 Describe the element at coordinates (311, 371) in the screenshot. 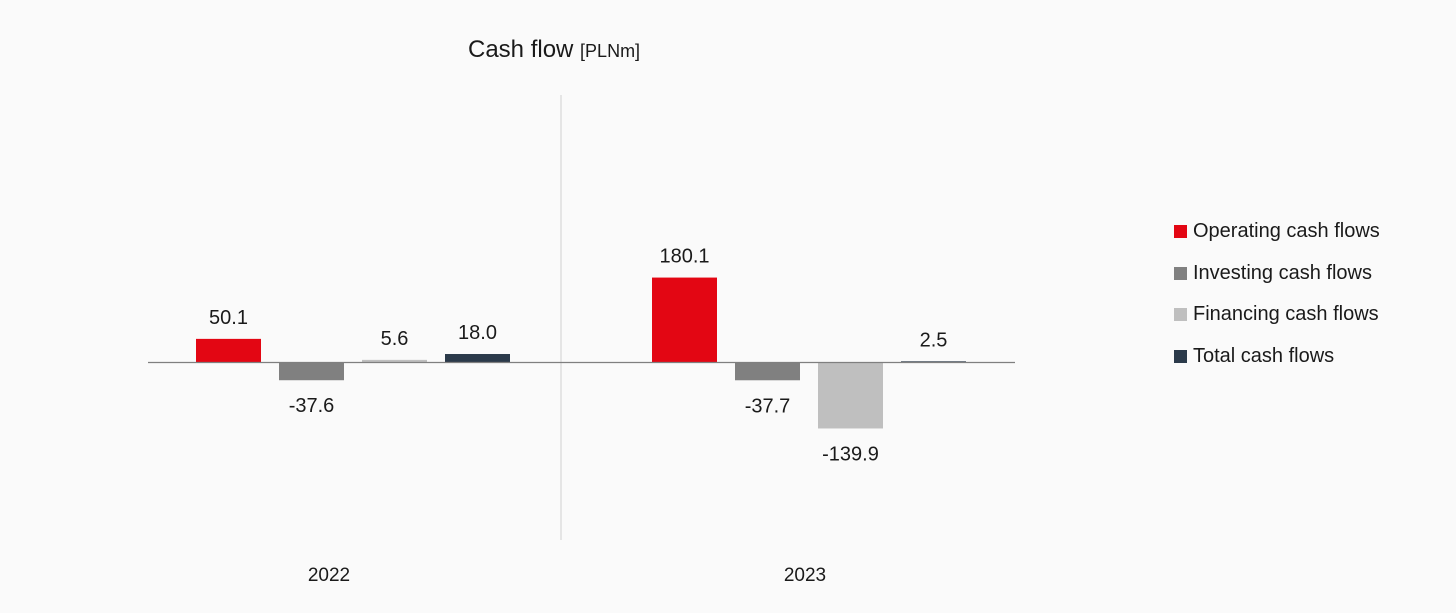

I see `bar-investing-2022` at that location.